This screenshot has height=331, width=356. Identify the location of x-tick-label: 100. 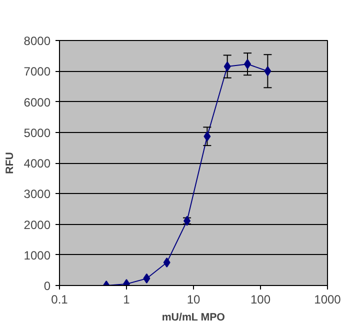
(260, 299).